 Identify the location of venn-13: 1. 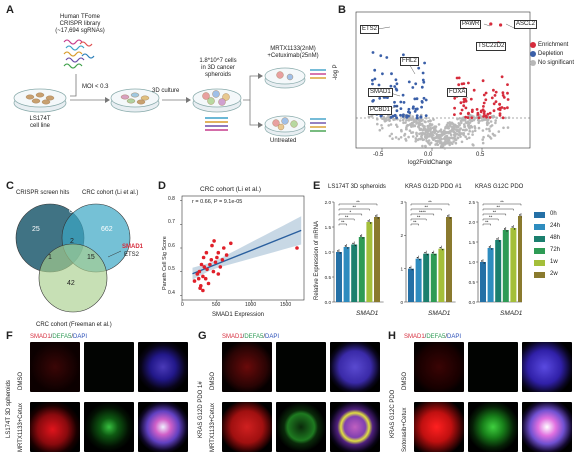
(50, 257).